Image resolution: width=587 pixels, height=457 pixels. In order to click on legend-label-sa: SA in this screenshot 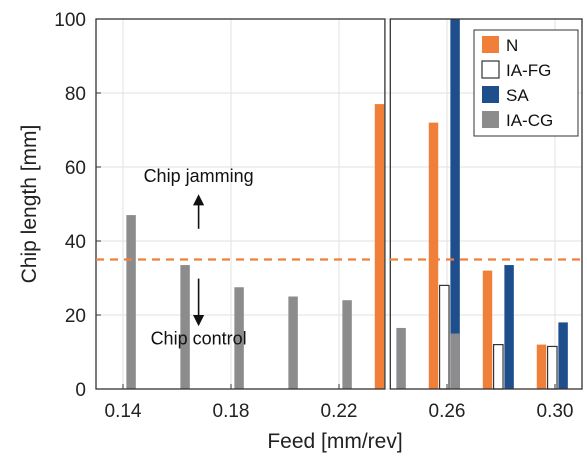, I will do `click(517, 95)`.